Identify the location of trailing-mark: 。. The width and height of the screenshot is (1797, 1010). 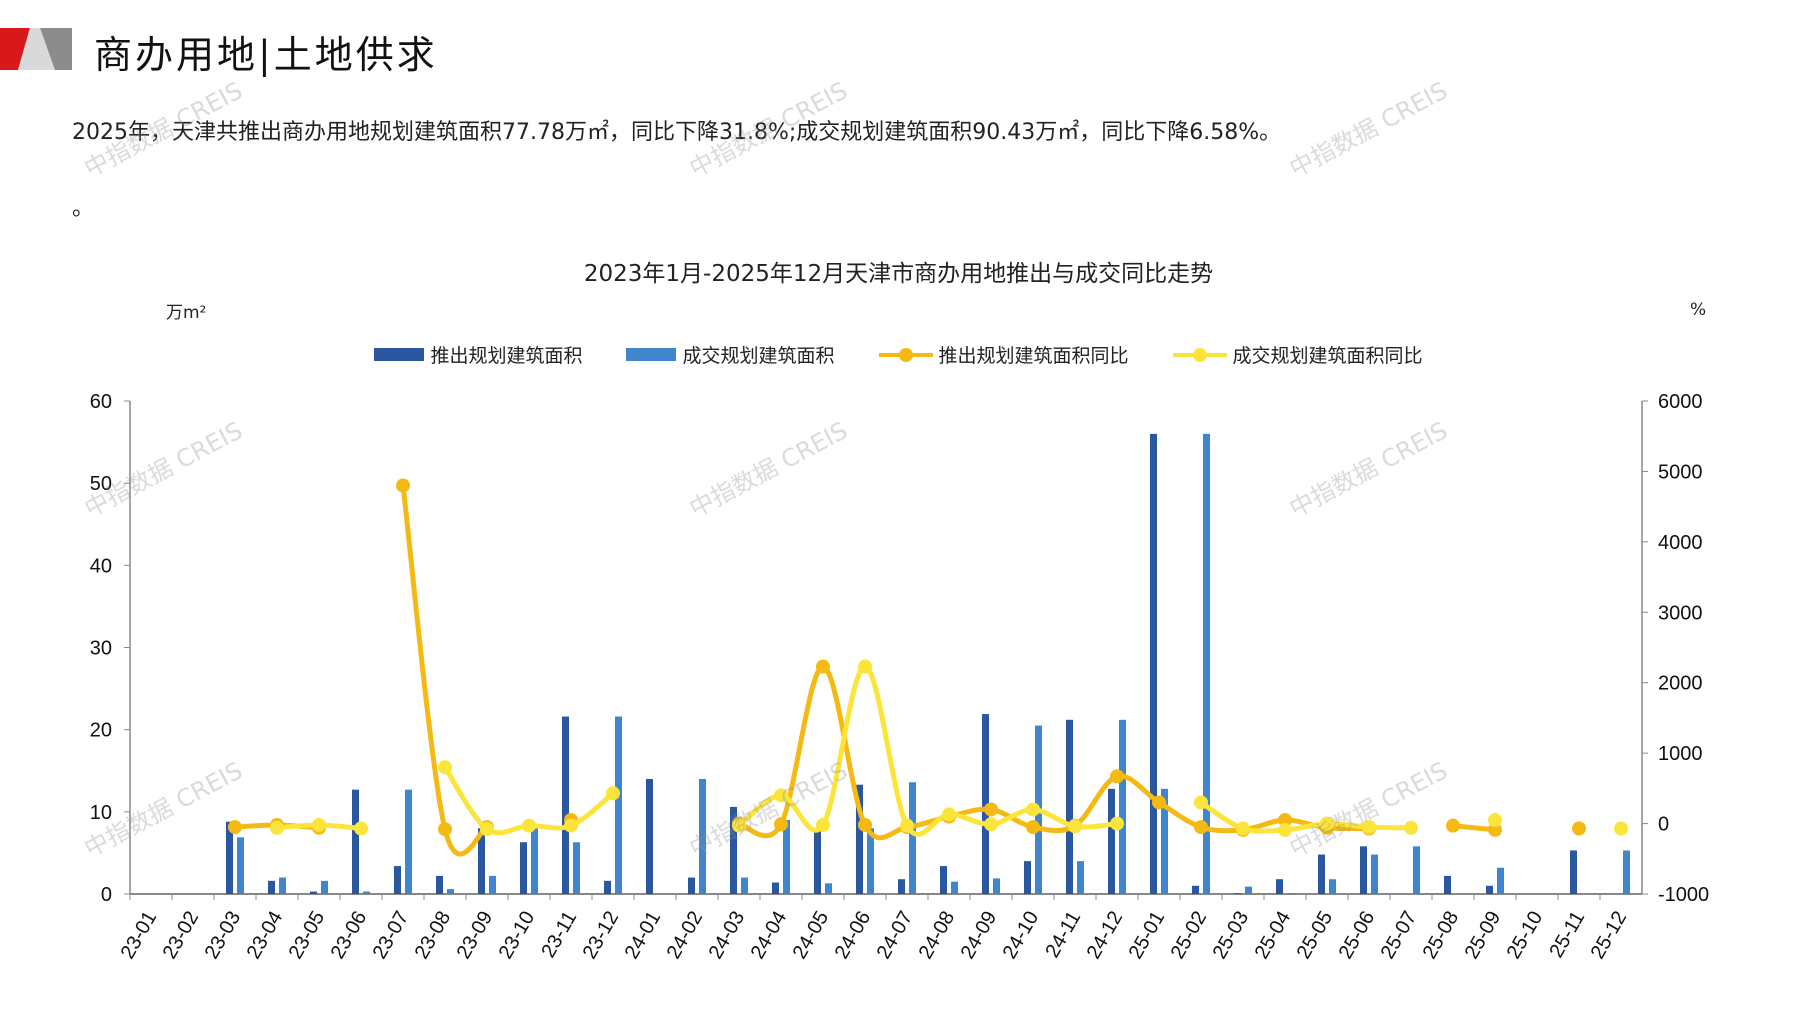
(83, 208).